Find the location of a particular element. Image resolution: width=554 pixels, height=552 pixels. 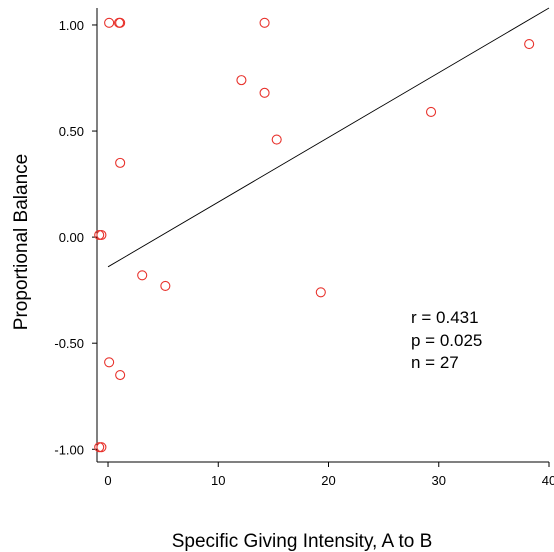

y-tick-label: -1.00 is located at coordinates (69, 449).